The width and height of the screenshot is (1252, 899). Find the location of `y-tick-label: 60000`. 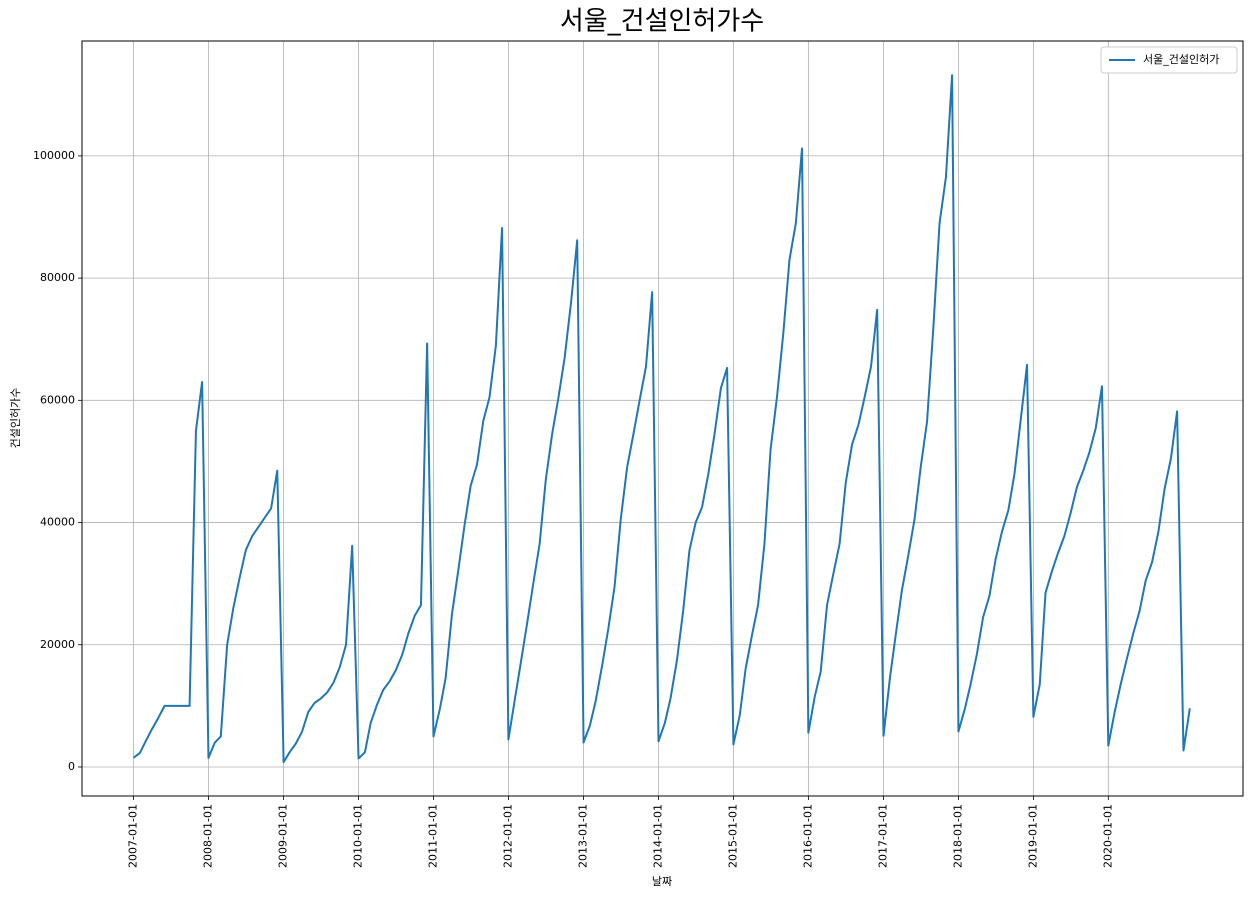

y-tick-label: 60000 is located at coordinates (57, 399).